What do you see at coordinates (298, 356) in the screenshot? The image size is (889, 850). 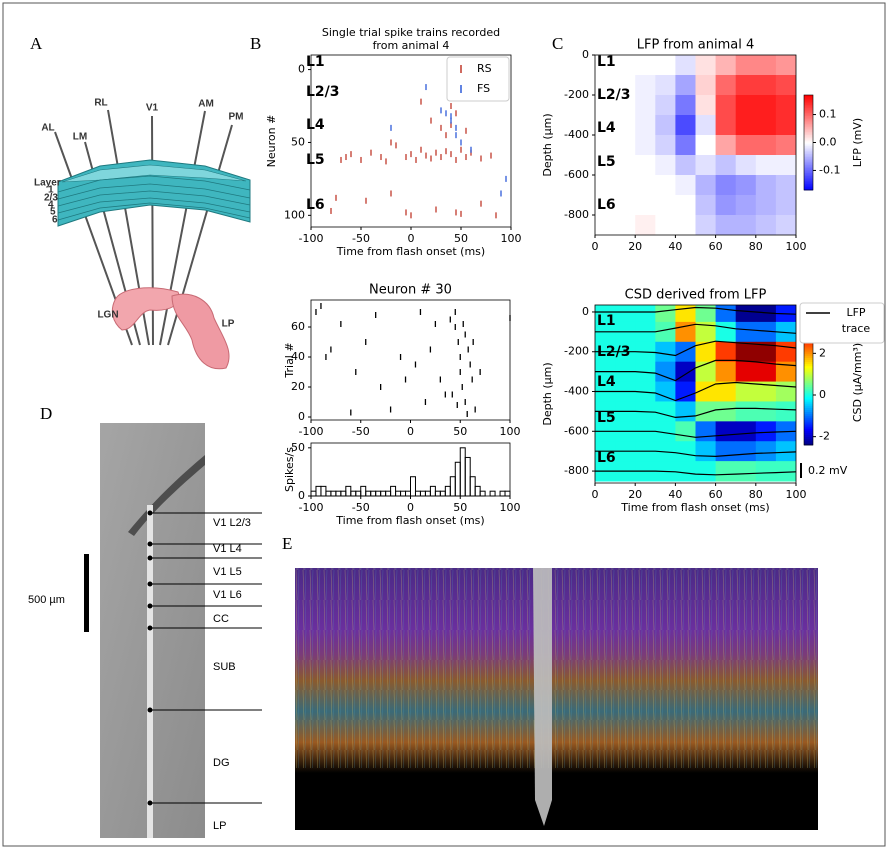 I see `y-tick-label: 40` at bounding box center [298, 356].